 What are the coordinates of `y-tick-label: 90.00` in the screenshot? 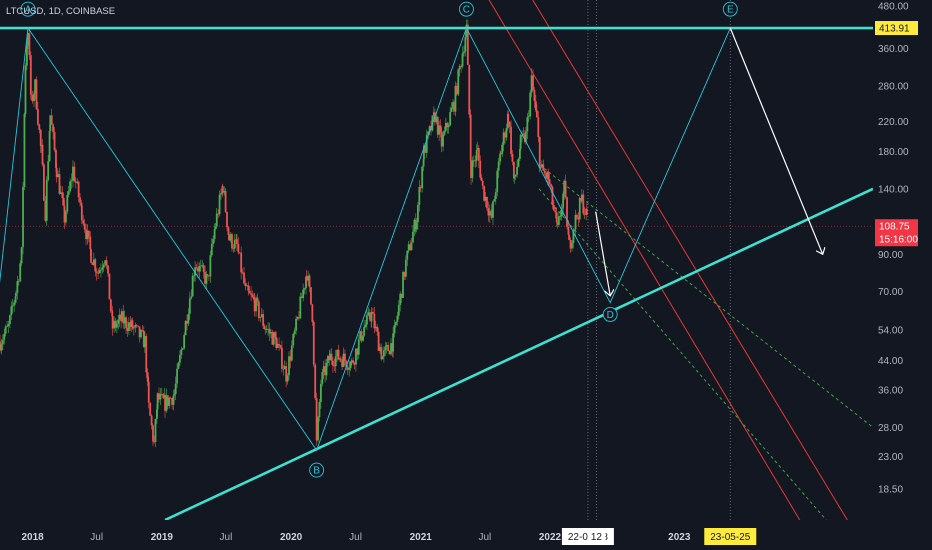 It's located at (890, 255).